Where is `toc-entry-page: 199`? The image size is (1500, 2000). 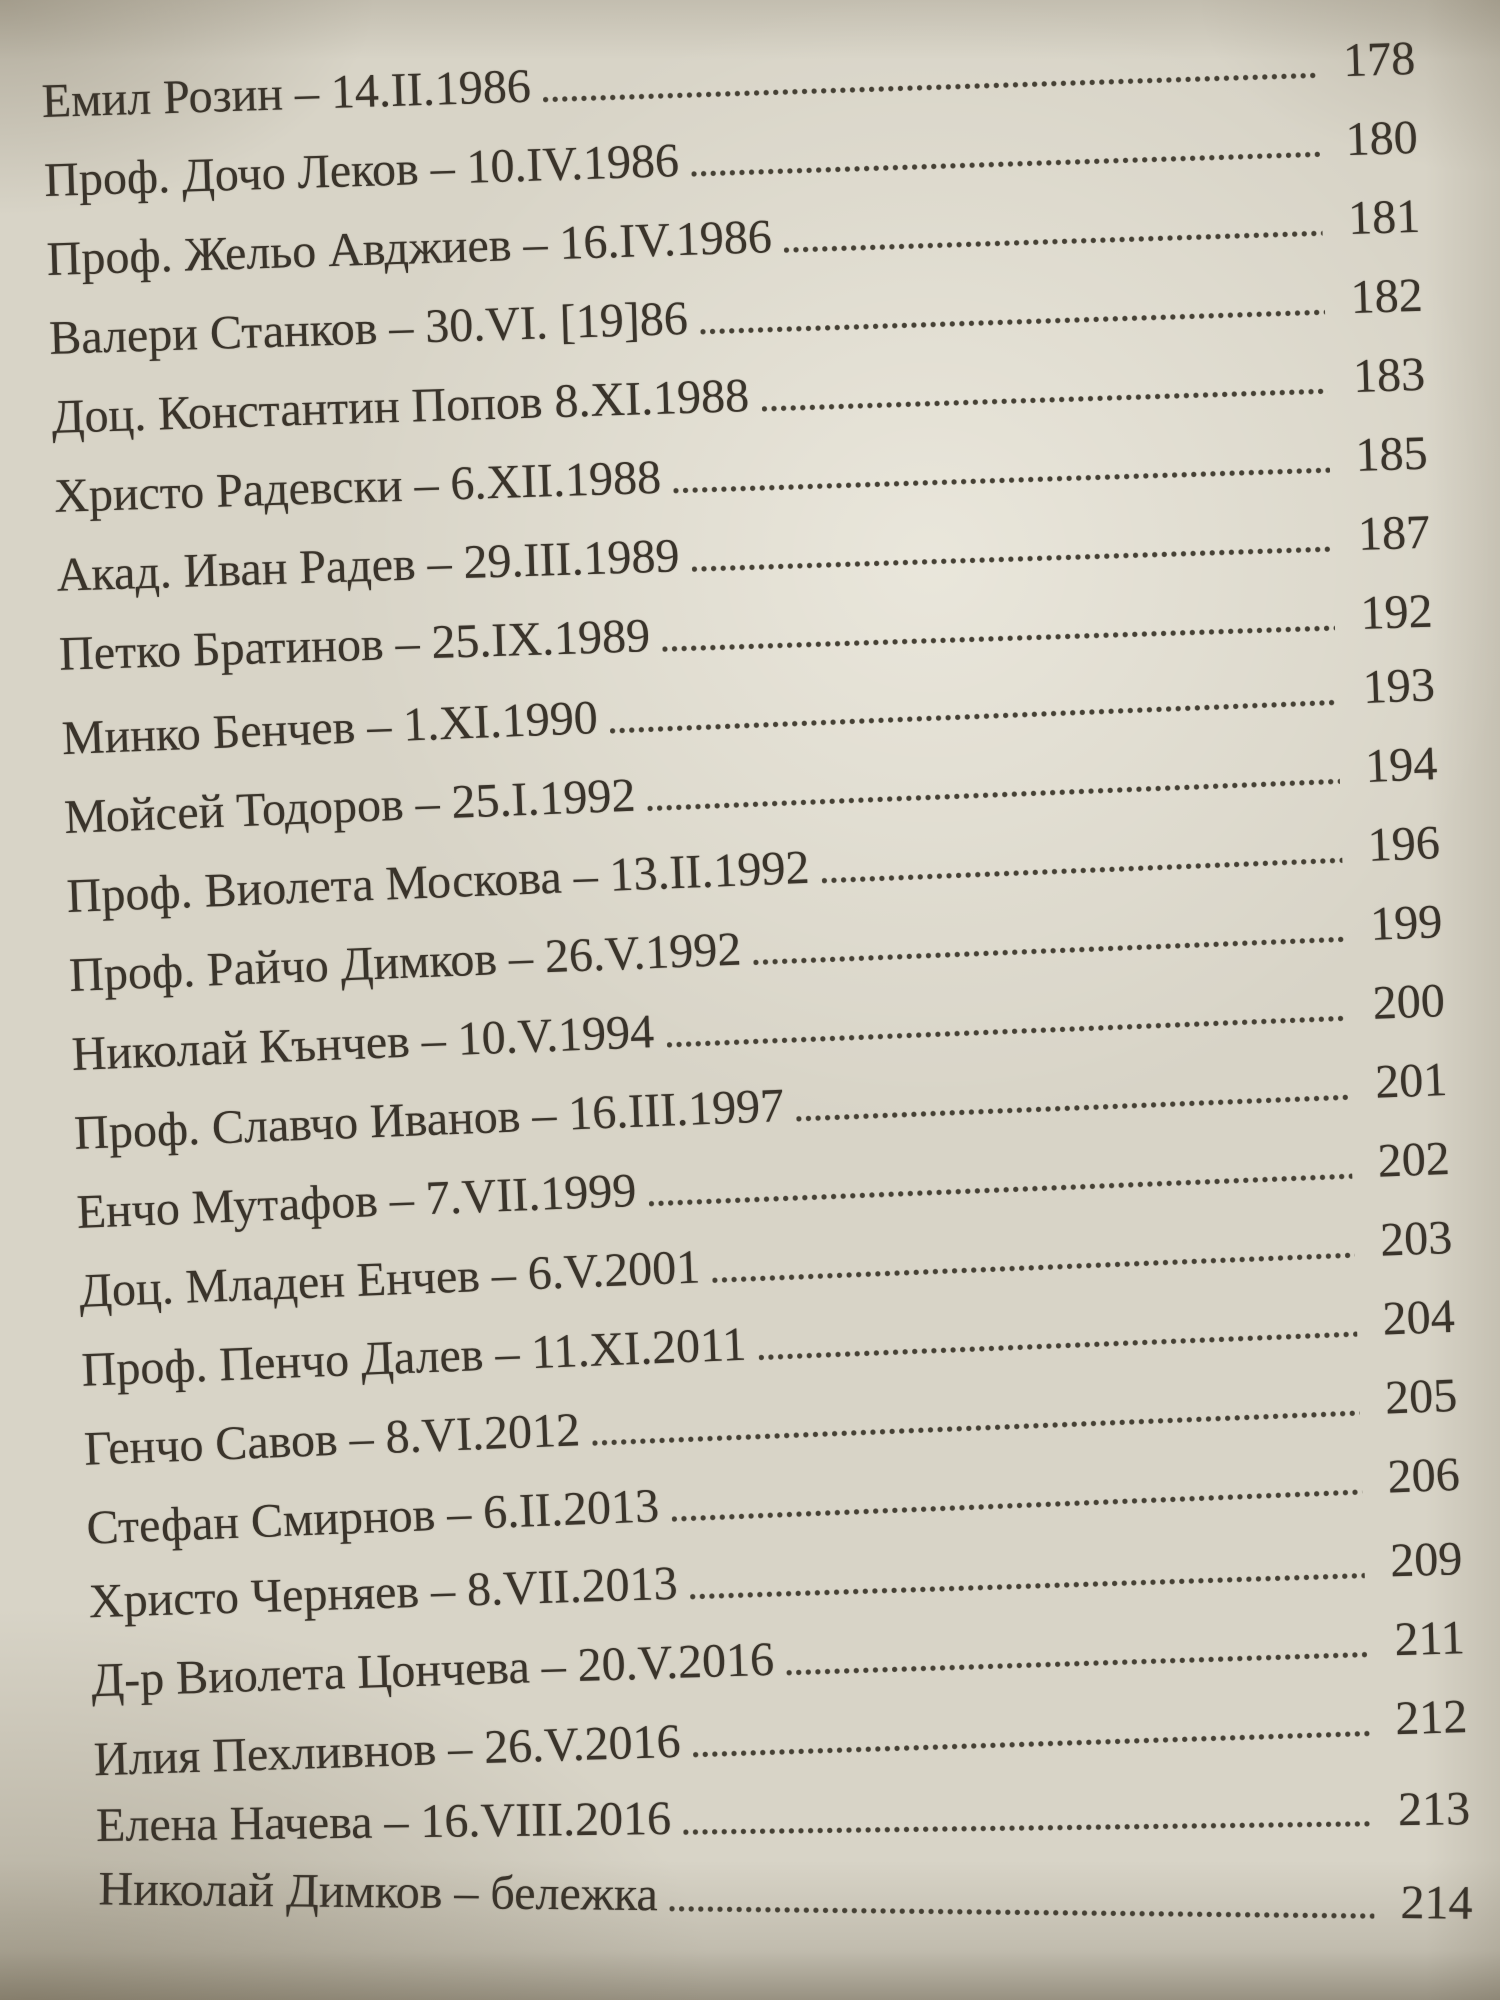
toc-entry-page: 199 is located at coordinates (1406, 923).